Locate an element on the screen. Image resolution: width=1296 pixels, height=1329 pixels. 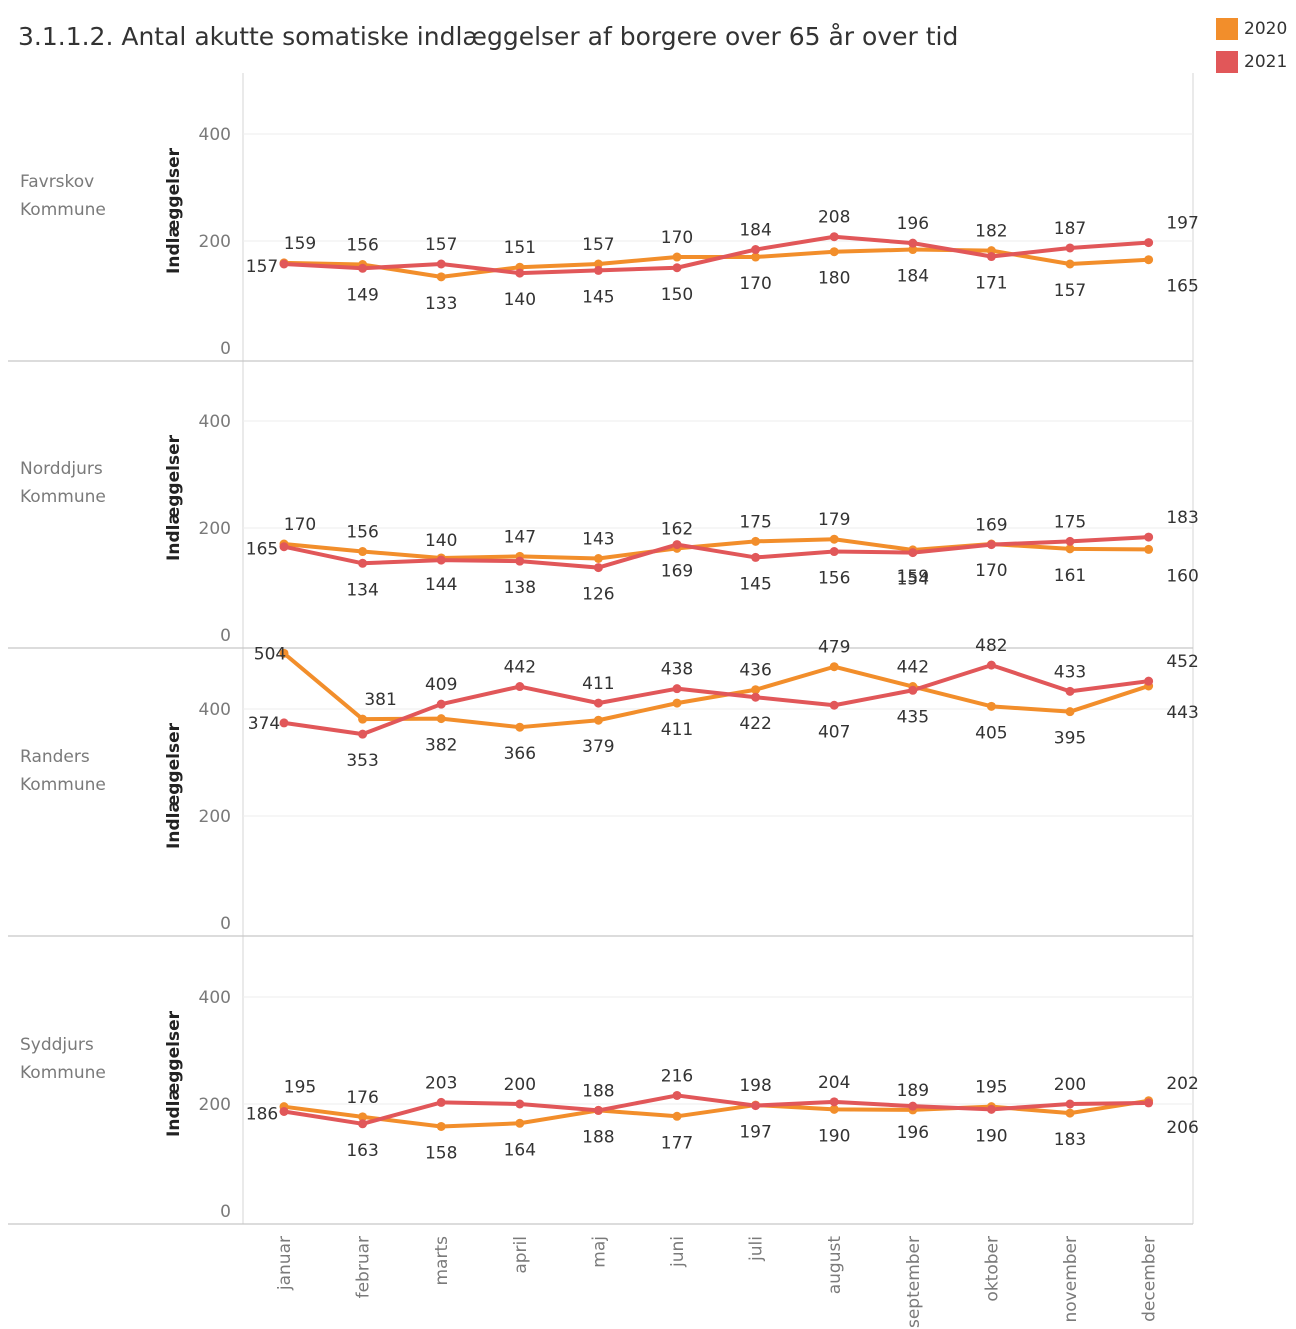
data-label: 161 is located at coordinates (1070, 576).